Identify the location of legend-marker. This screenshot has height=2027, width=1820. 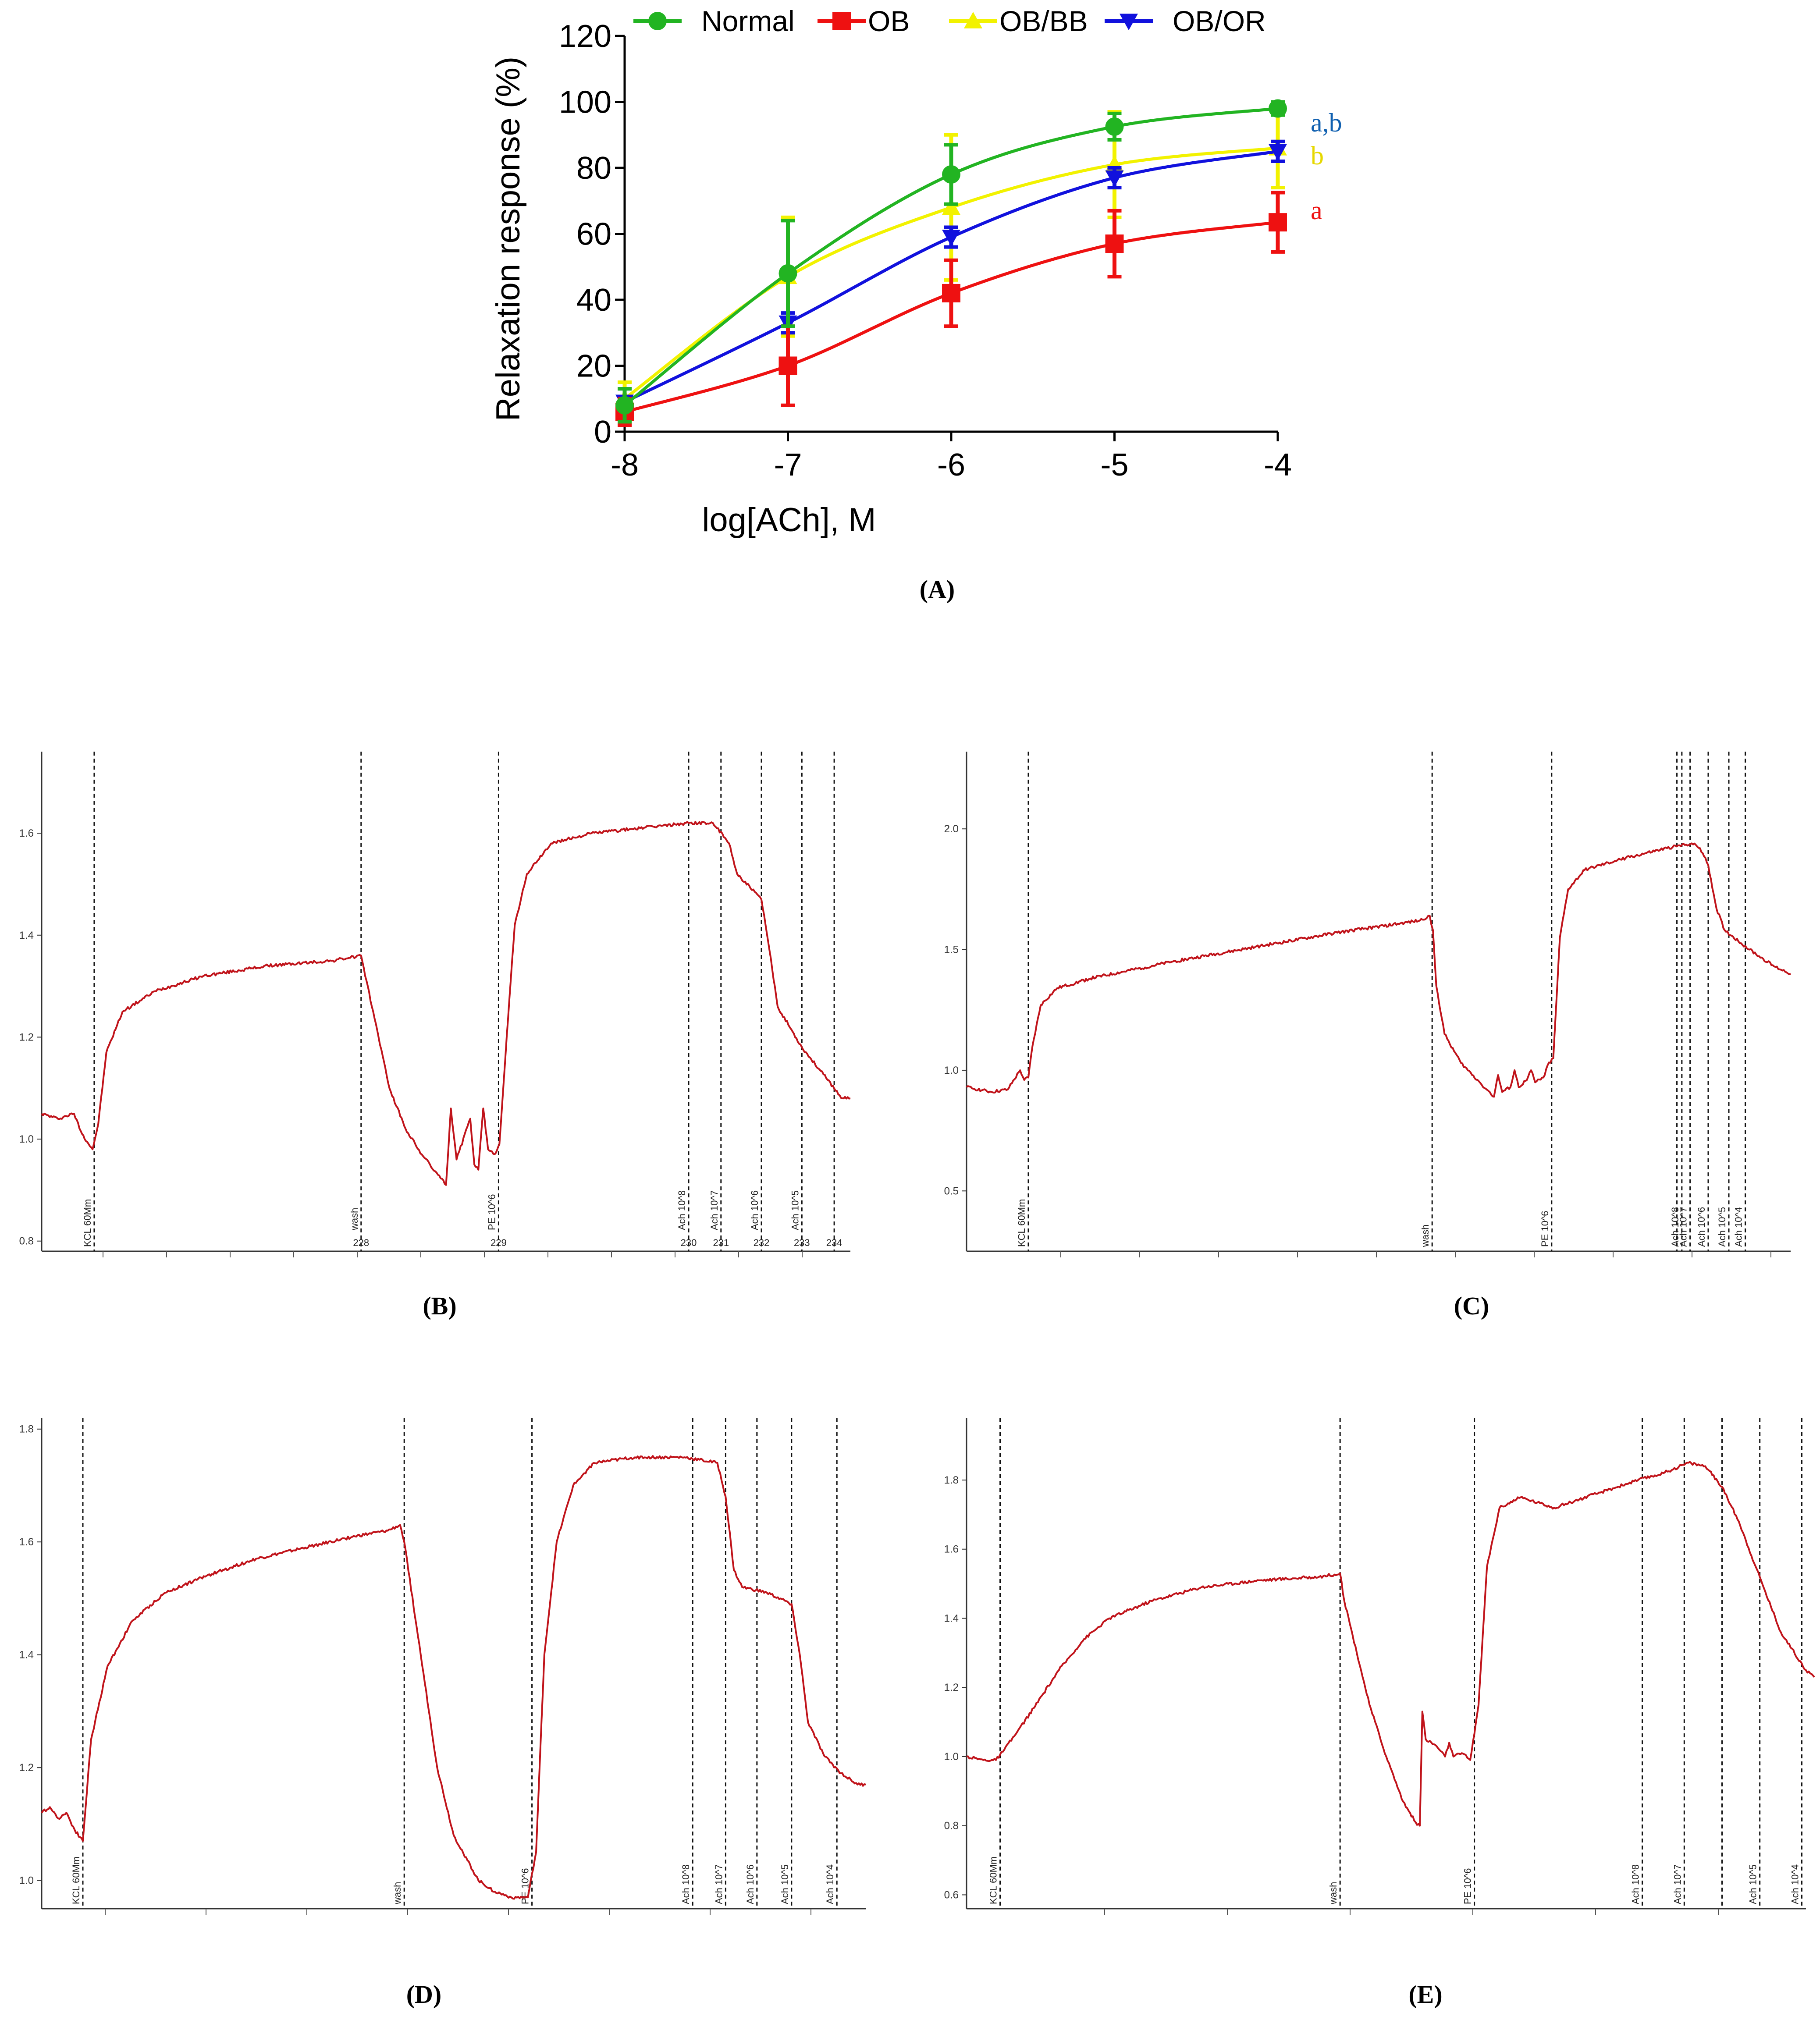
(657, 21).